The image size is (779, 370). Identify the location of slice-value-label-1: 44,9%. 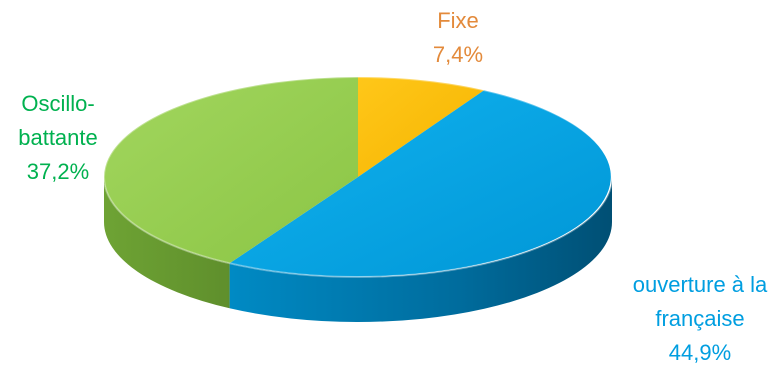
(700, 352).